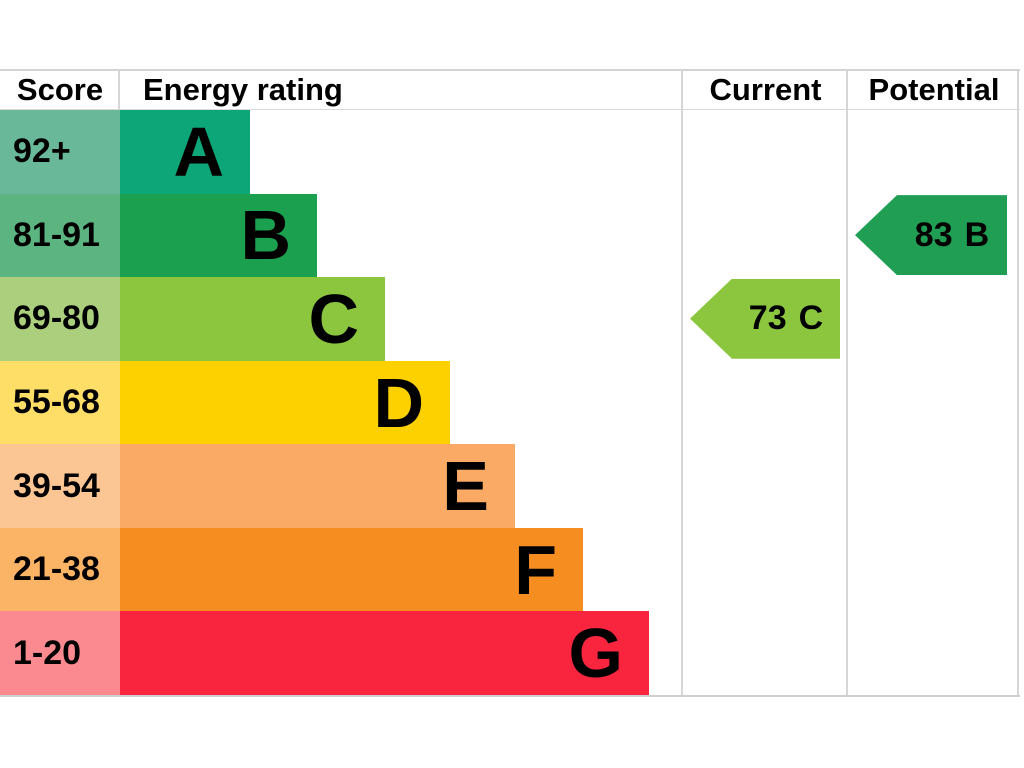 This screenshot has height=768, width=1024. I want to click on current-column-header: Current, so click(765, 89).